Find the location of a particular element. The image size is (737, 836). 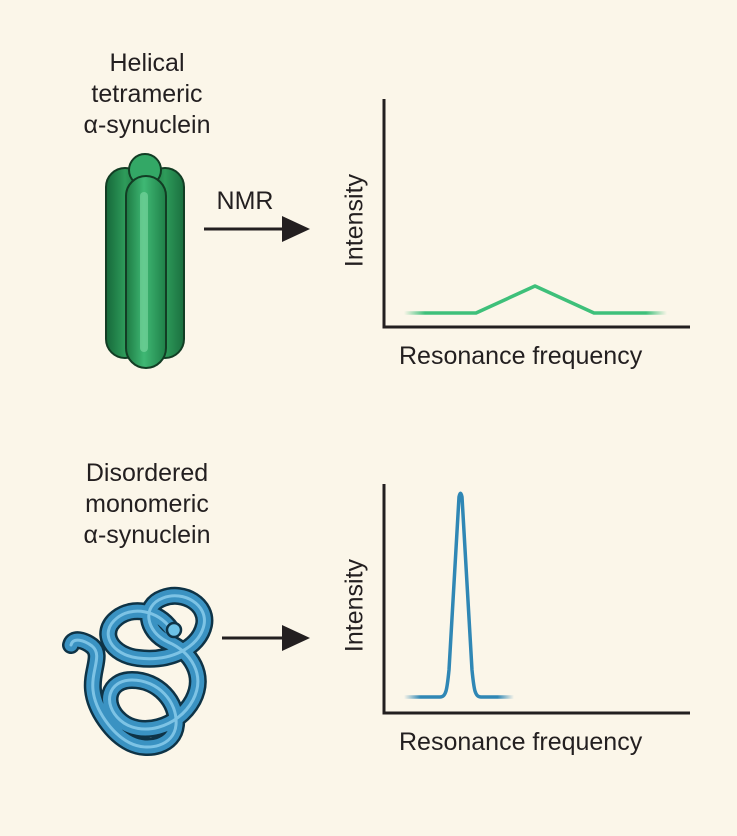

tetramer-label: Helical tetrameric α-synuclein is located at coordinates (147, 94).